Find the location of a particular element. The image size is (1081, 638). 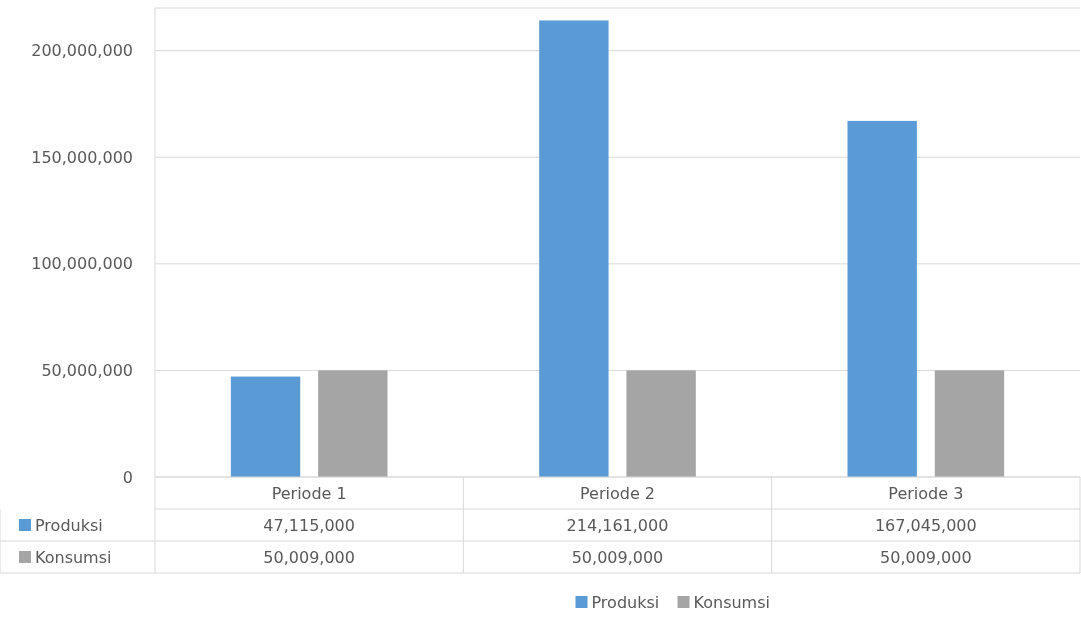

text: Produksi is located at coordinates (69, 525).